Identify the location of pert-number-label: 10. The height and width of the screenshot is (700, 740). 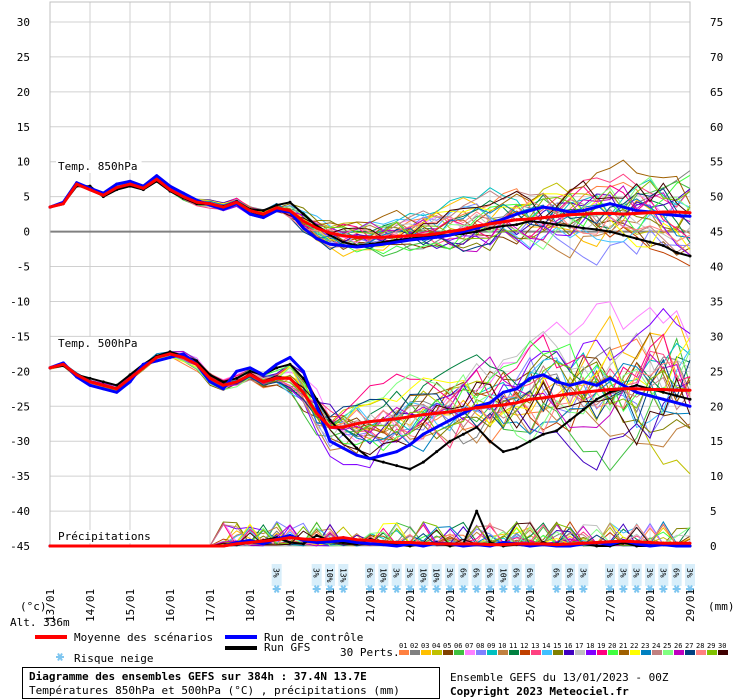
(502, 646).